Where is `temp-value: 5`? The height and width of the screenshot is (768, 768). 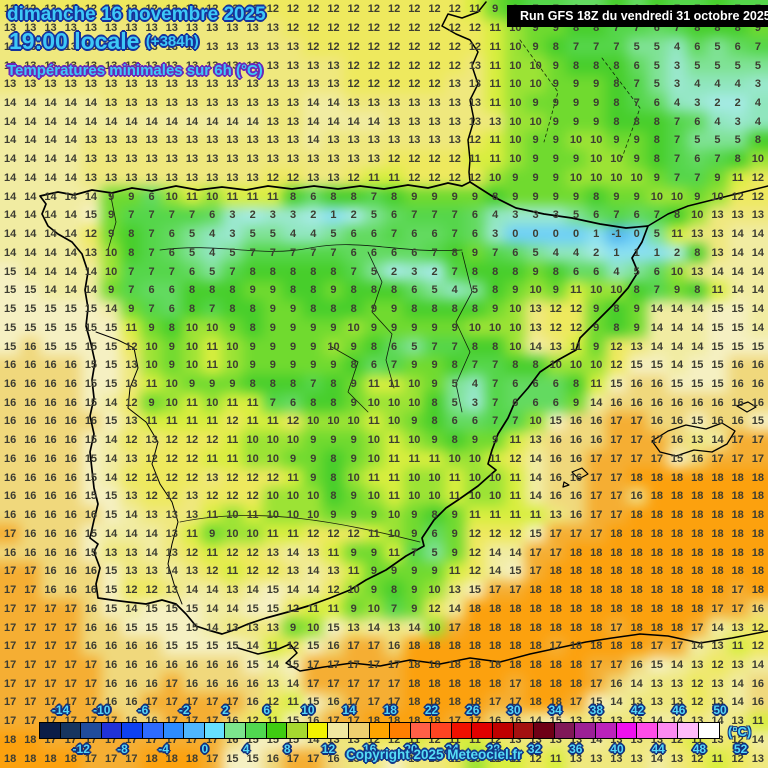
temp-value: 5 is located at coordinates (758, 66).